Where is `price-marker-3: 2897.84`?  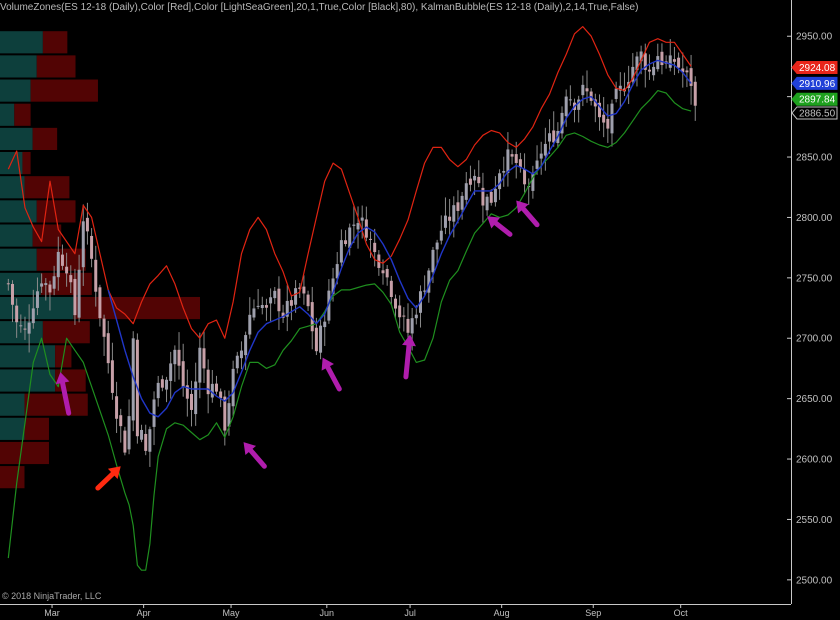
price-marker-3: 2897.84 is located at coordinates (814, 99).